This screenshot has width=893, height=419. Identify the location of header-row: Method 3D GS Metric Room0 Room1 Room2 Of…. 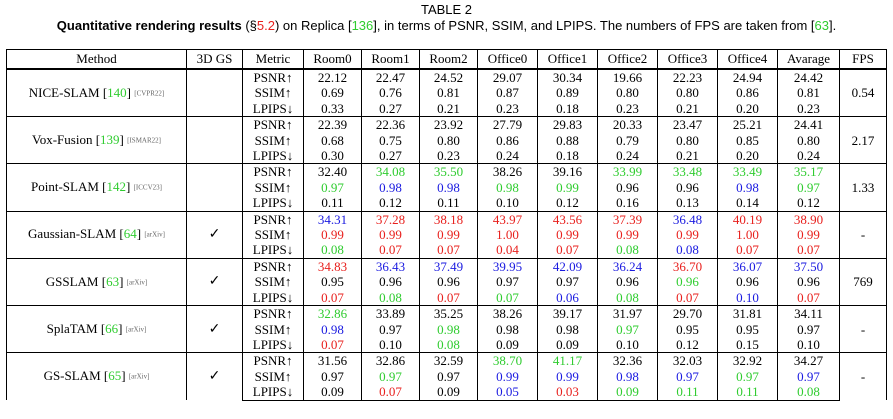
(446, 59).